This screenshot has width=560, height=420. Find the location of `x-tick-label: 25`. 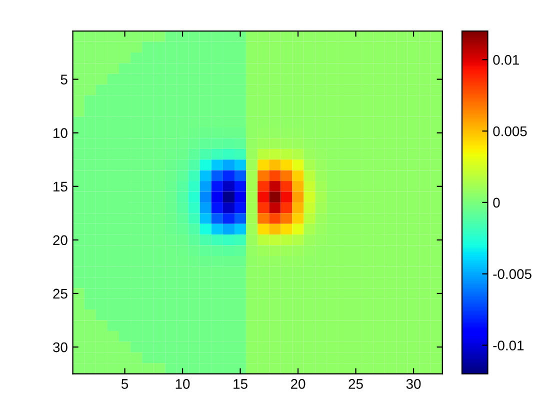

x-tick-label: 25 is located at coordinates (355, 384).